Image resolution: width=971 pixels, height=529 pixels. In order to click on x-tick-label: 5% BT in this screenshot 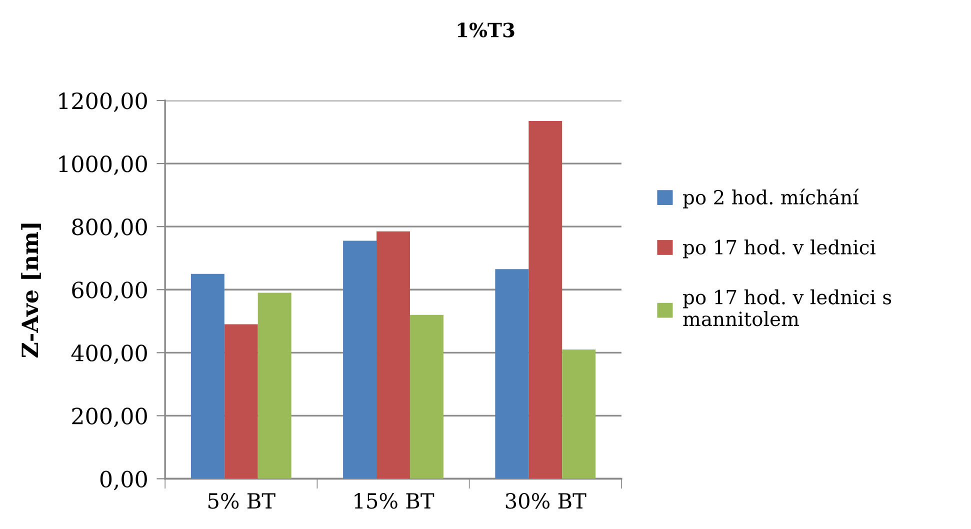, I will do `click(242, 501)`.